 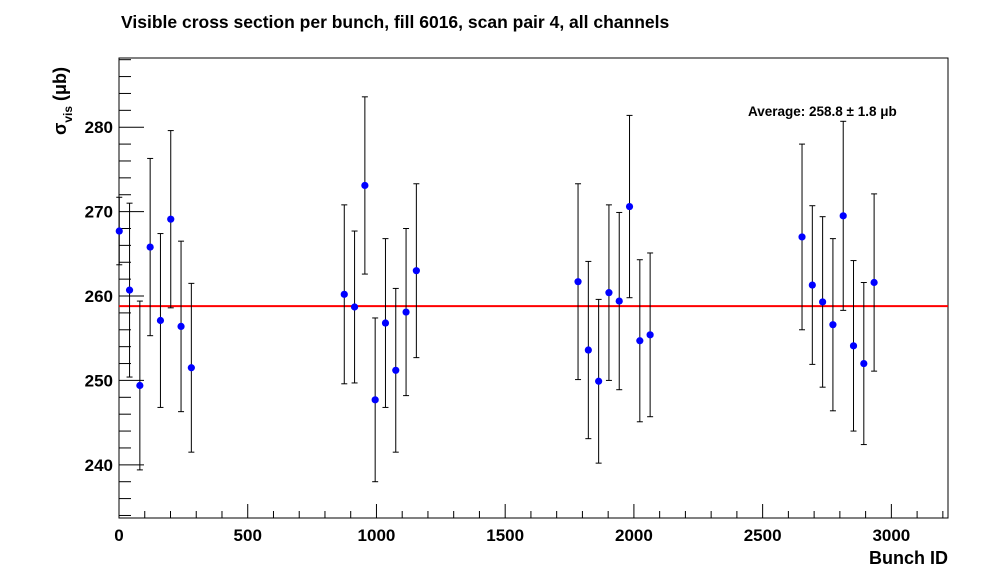 I want to click on x-tick-label: 0, so click(x=118, y=535).